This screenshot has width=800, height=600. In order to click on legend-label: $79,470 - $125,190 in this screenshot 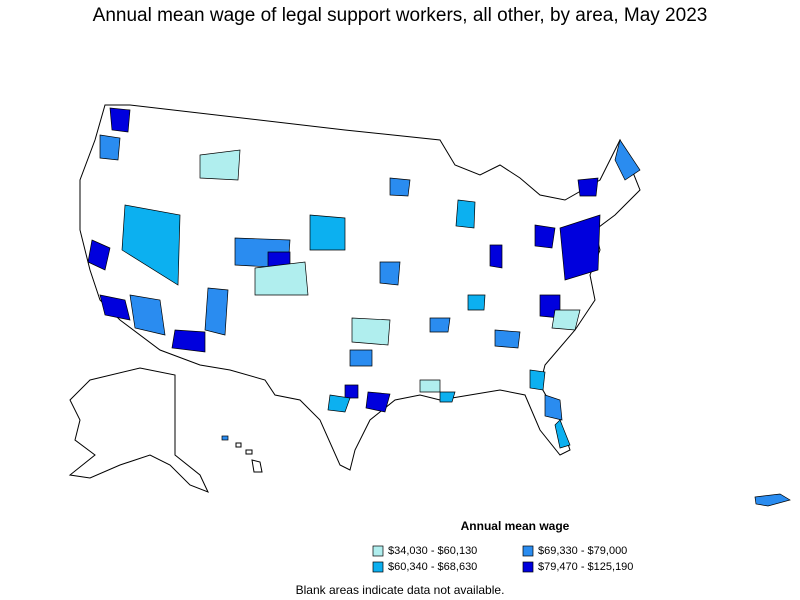, I will do `click(585, 567)`.